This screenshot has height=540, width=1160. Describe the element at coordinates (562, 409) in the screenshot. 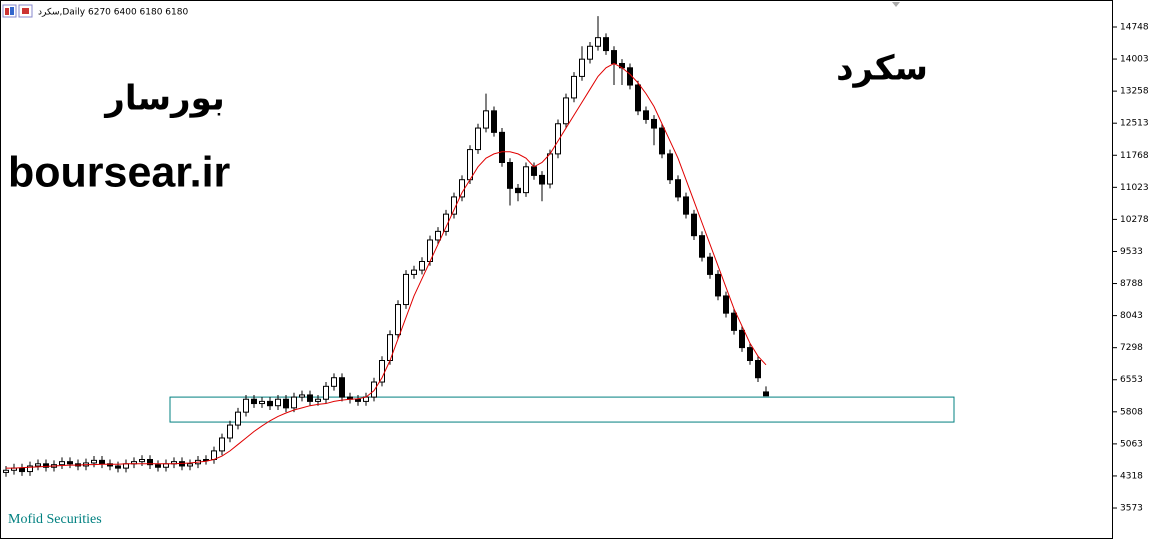

I see `zone-box` at that location.